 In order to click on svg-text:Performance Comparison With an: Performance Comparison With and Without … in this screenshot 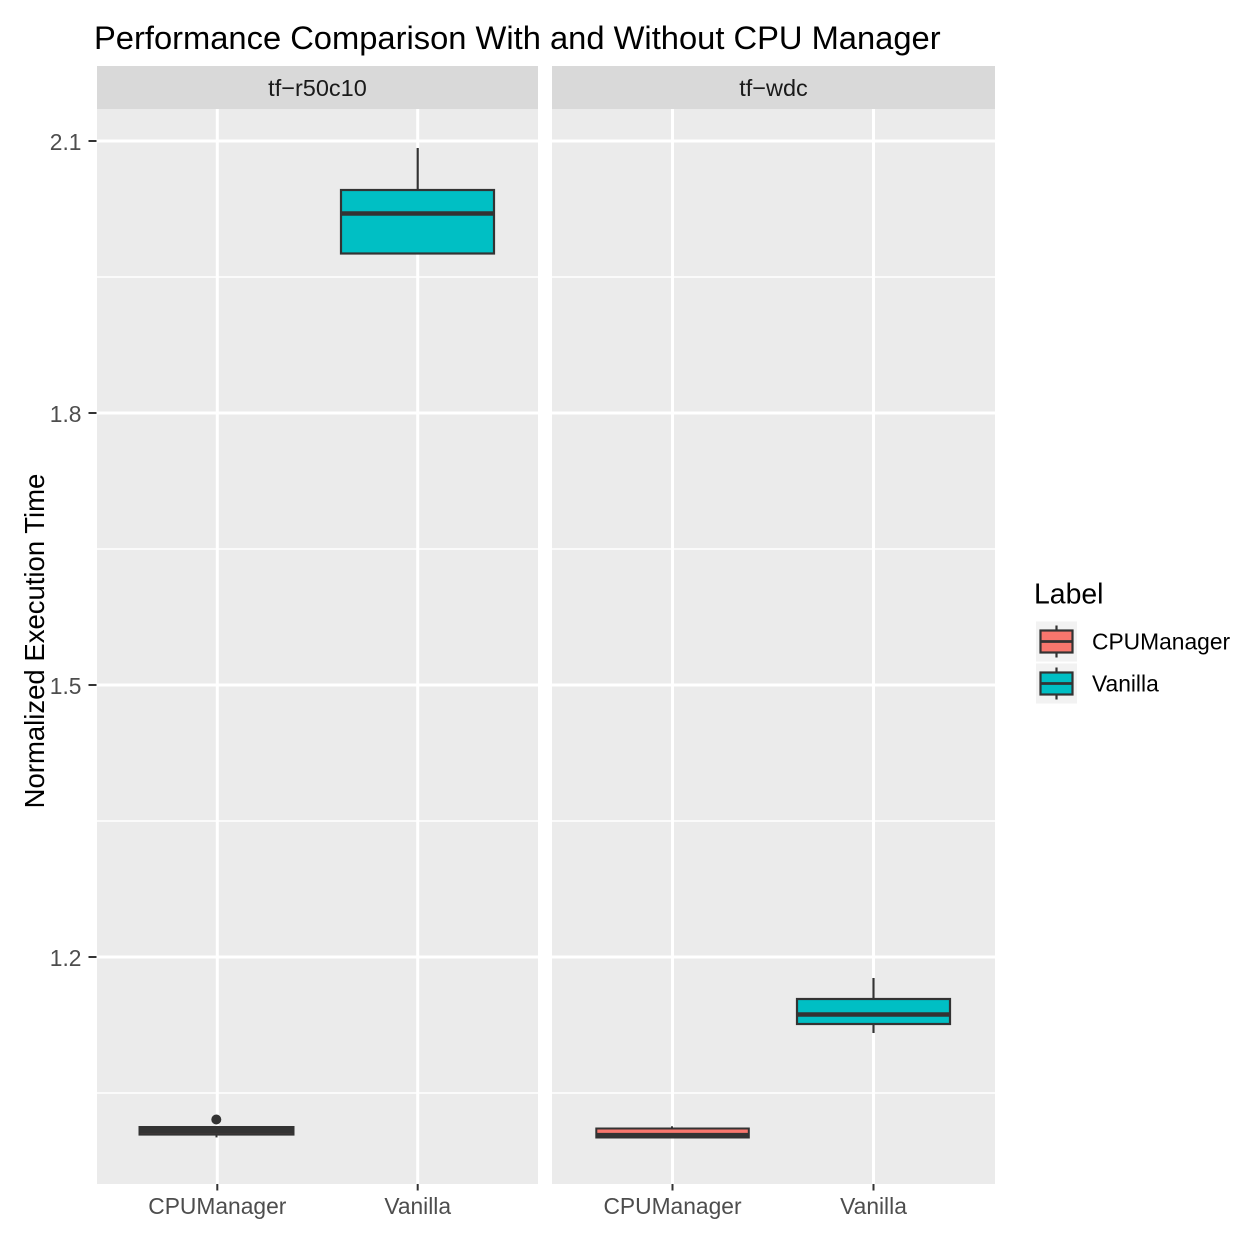, I will do `click(517, 37)`.